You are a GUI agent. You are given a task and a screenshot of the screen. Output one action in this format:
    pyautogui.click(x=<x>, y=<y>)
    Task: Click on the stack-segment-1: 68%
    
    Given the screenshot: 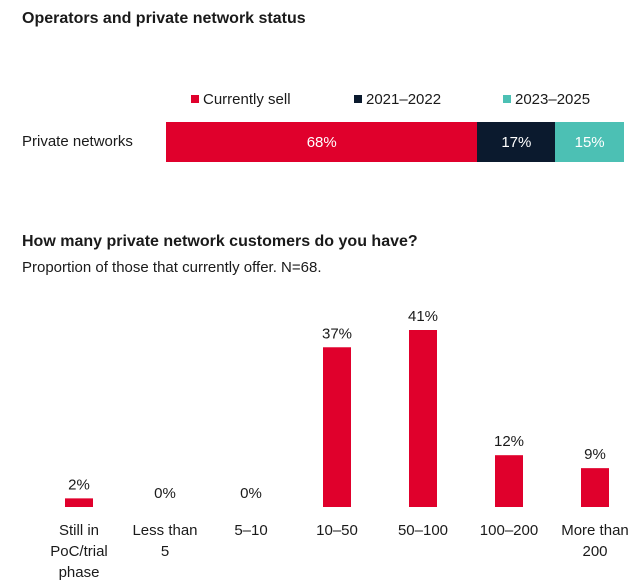 What is the action you would take?
    pyautogui.click(x=322, y=142)
    